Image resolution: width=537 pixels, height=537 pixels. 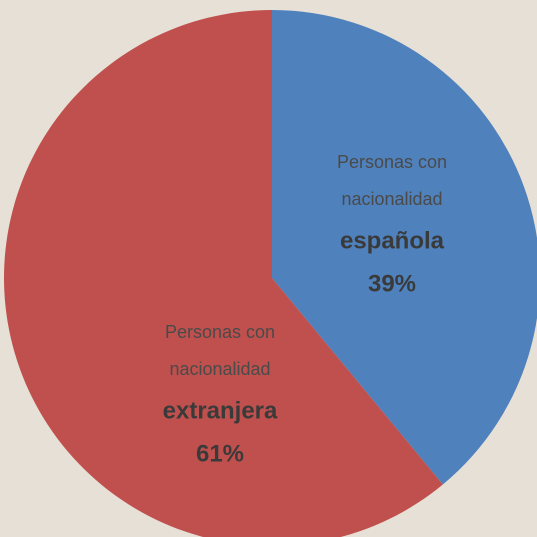 I want to click on slice-value-label: 61%, so click(x=220, y=453).